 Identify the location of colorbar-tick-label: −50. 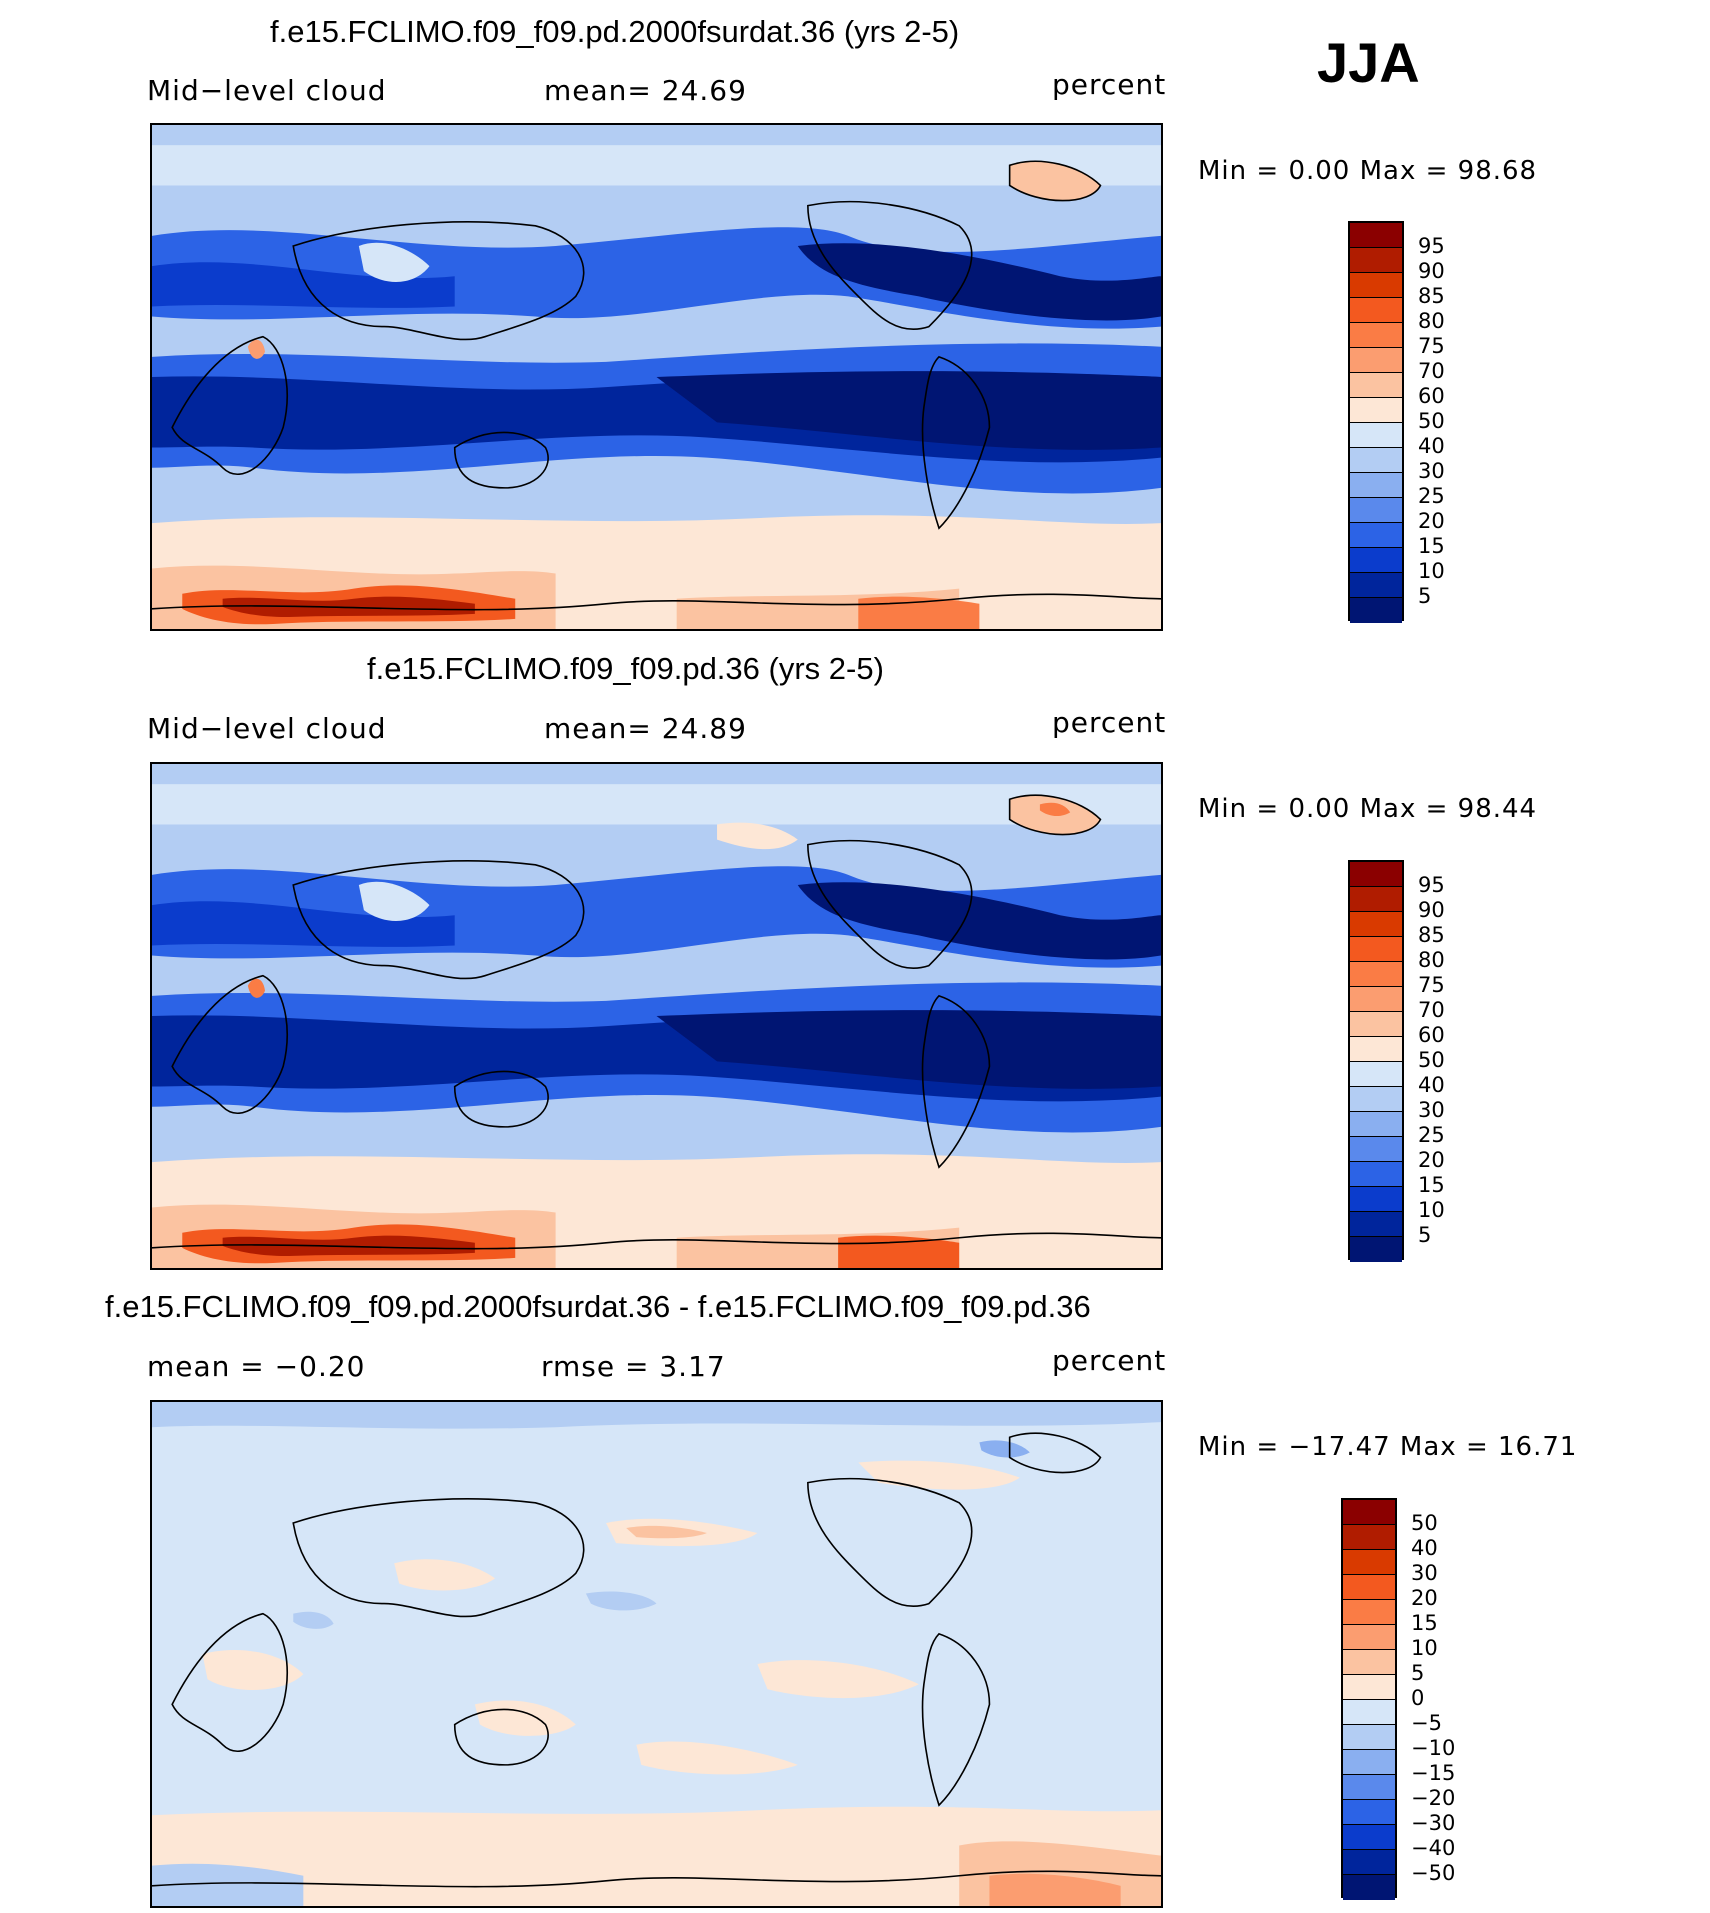
(1433, 1873).